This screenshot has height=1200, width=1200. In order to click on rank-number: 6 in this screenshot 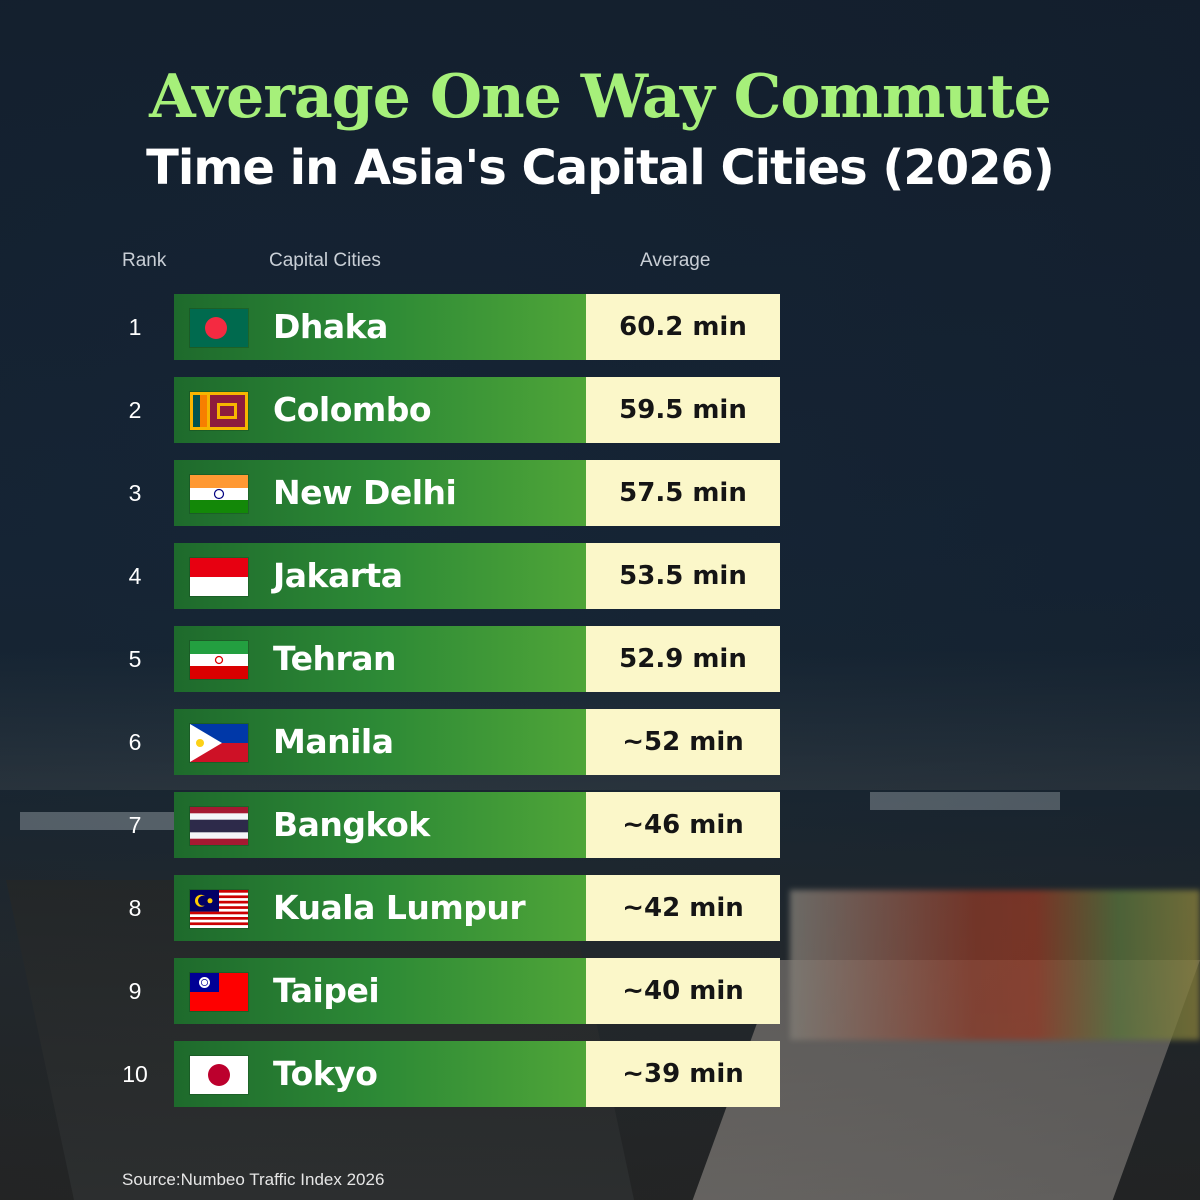, I will do `click(135, 742)`.